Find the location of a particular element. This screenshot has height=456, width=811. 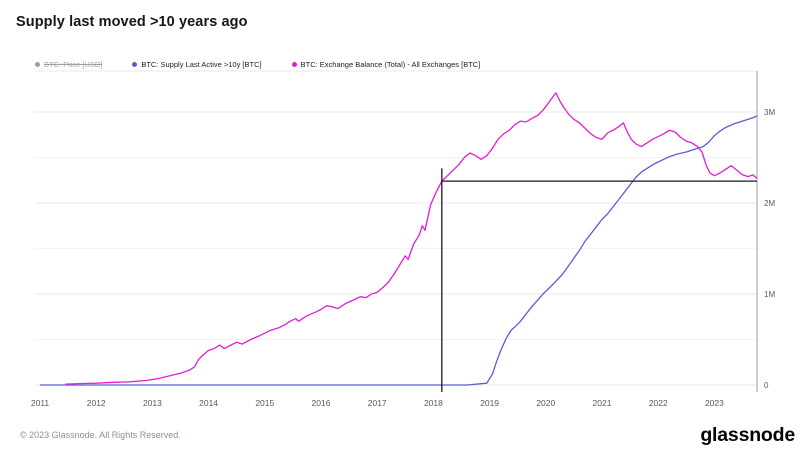

legend-label: BTC: Price [USD] is located at coordinates (73, 64).